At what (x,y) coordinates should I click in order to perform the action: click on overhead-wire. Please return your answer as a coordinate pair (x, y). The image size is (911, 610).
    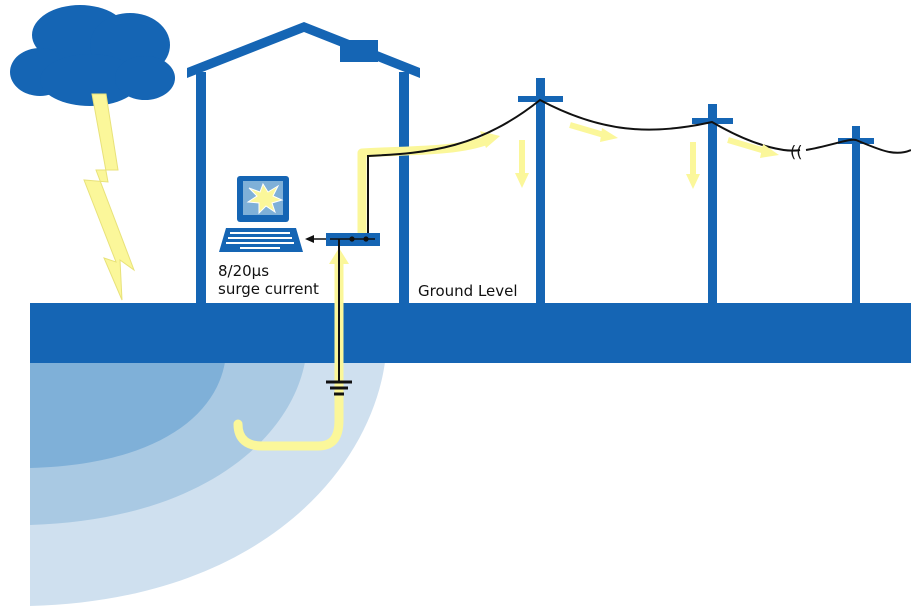
    Looking at the image, I should click on (639, 167).